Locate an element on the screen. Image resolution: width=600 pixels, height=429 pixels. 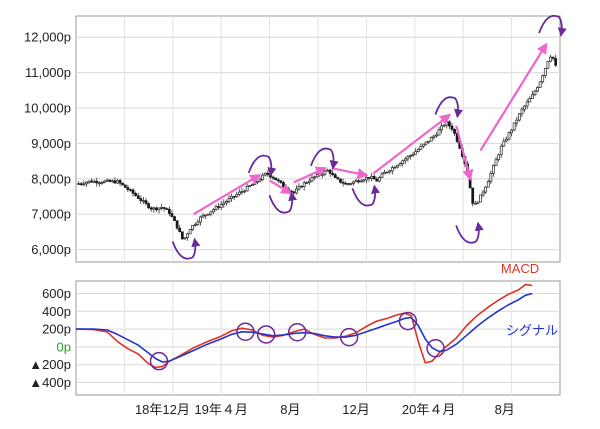
price-y-tick-label: 6,000p is located at coordinates (51, 249).